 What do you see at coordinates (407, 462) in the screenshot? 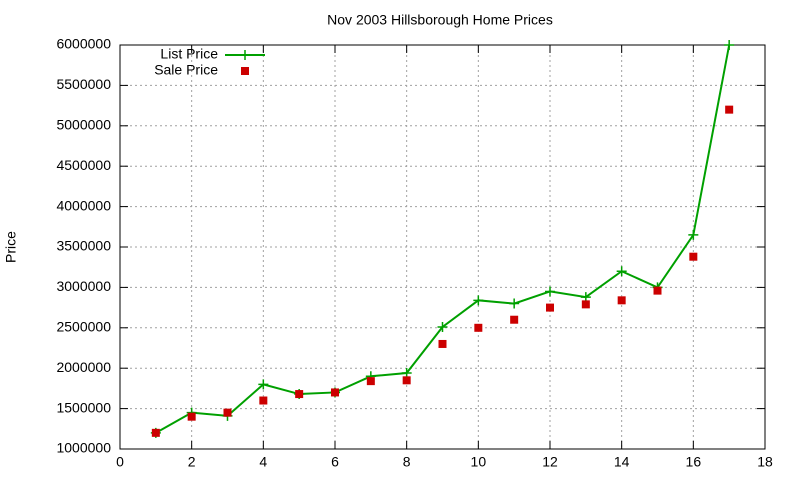
I see `x-tick-label: 8` at bounding box center [407, 462].